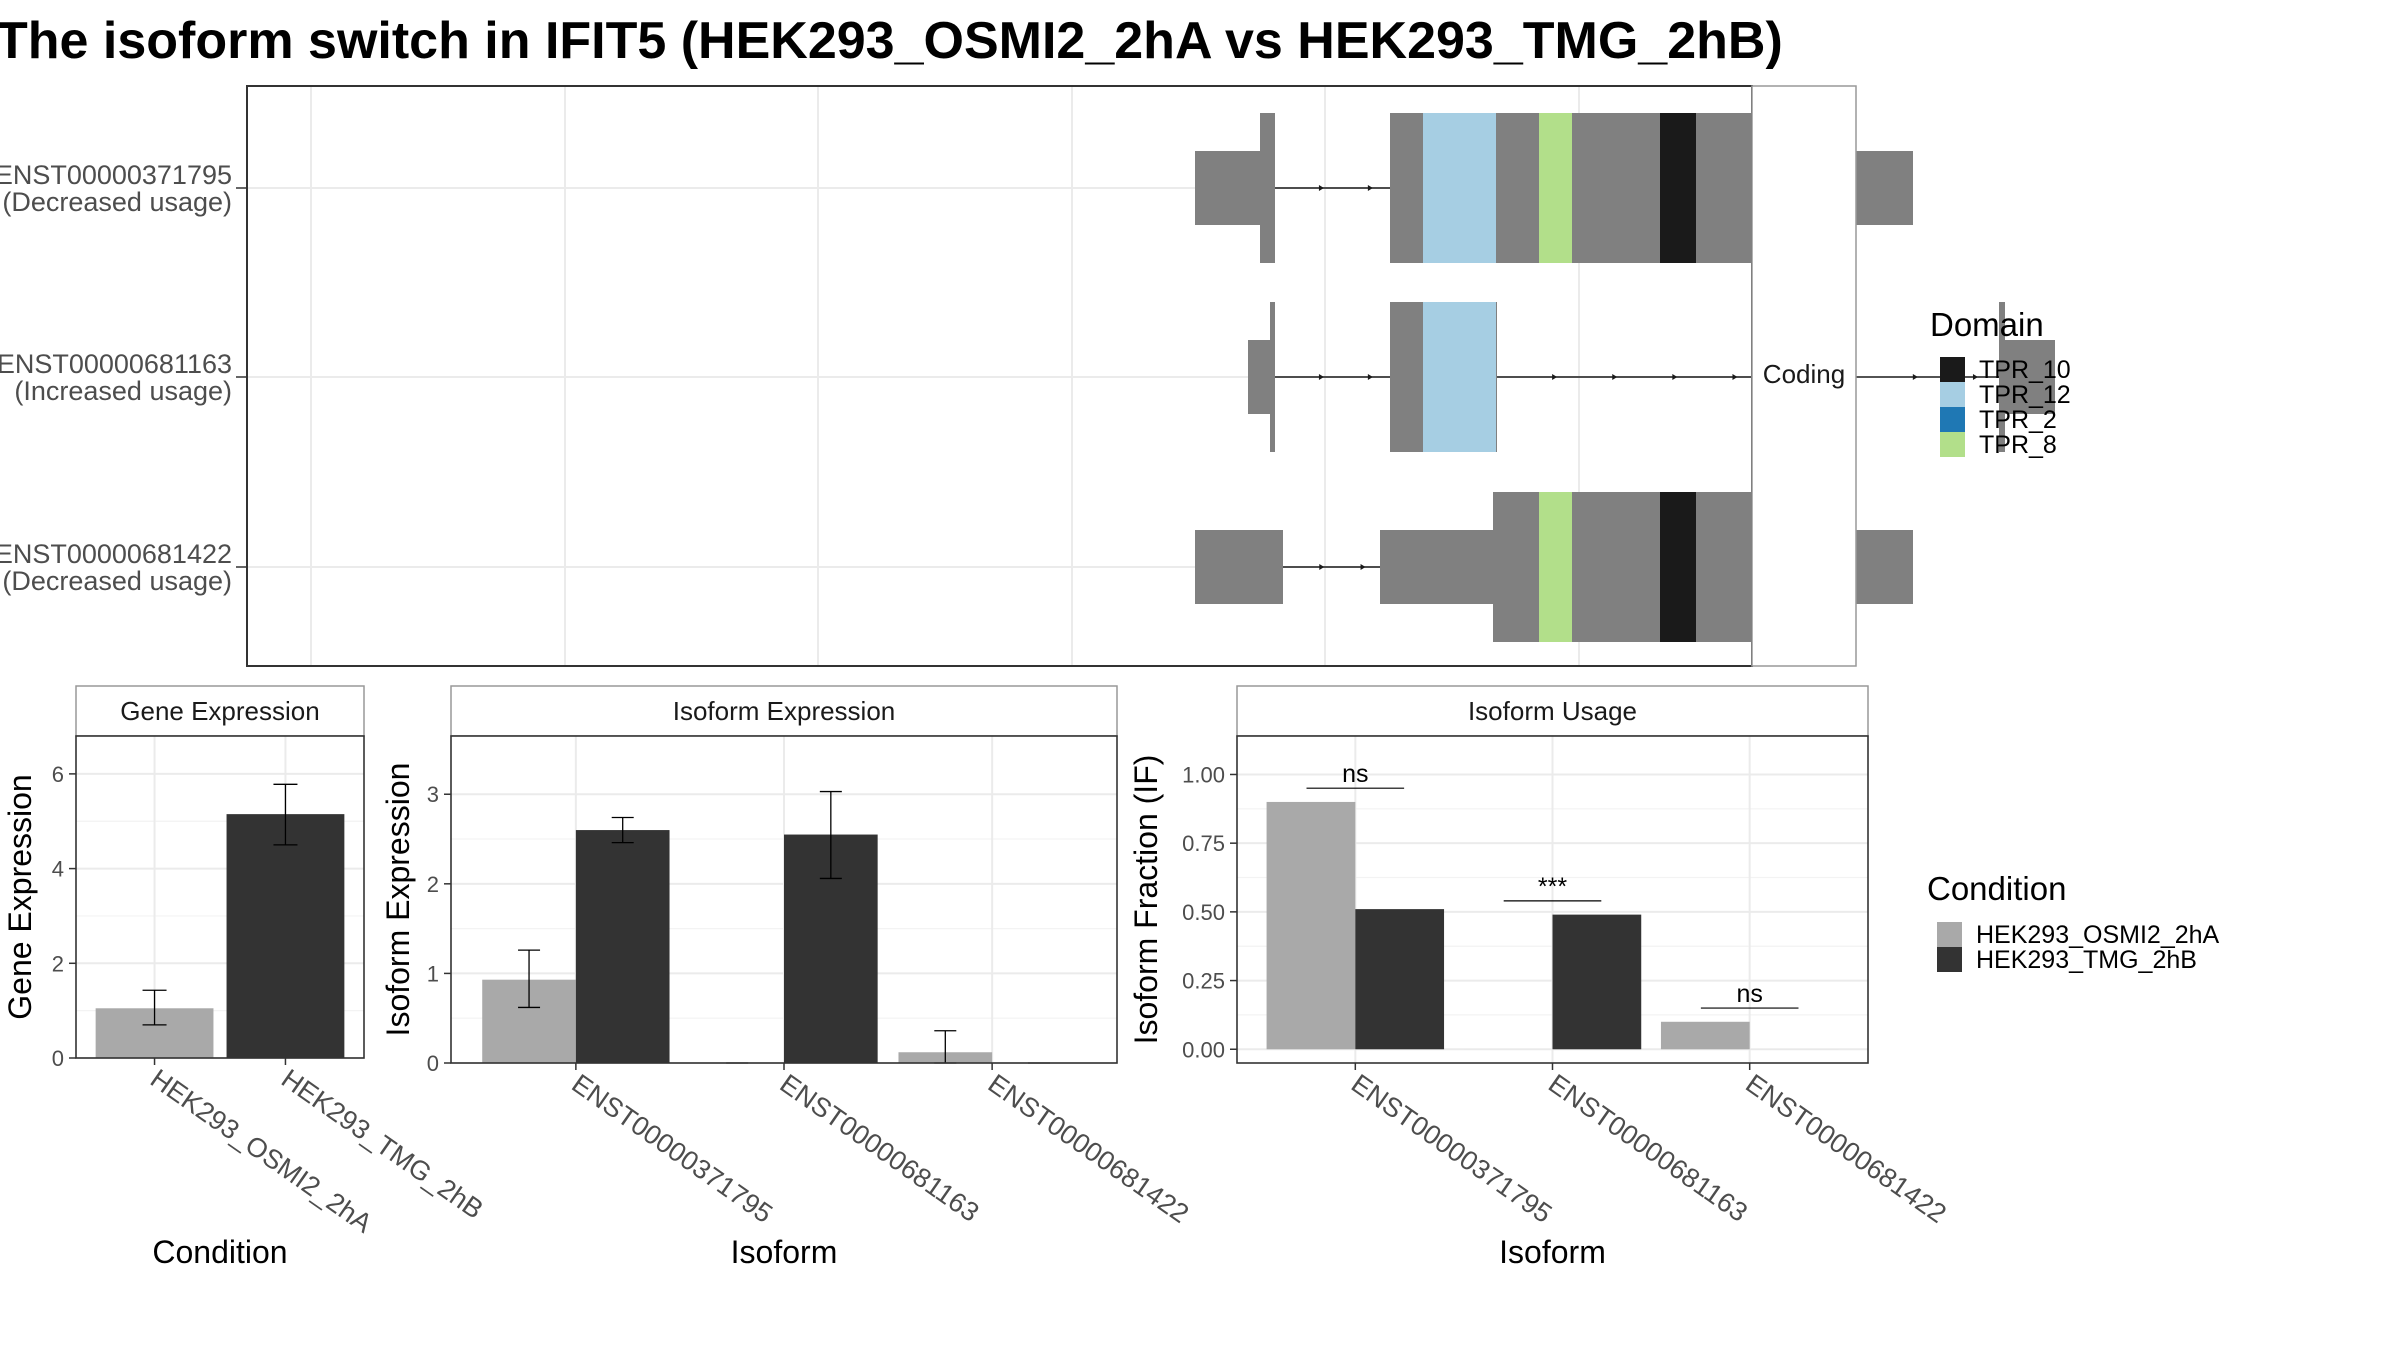 The image size is (2400, 1350). What do you see at coordinates (116, 554) in the screenshot?
I see `transcript-id-label: ENST00000681422` at bounding box center [116, 554].